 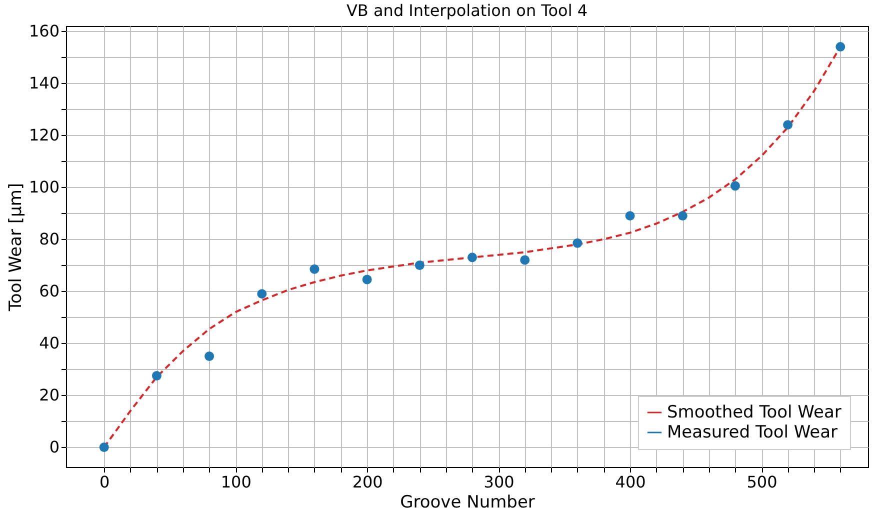 I want to click on legend-label: Smoothed Tool Wear, so click(x=754, y=412).